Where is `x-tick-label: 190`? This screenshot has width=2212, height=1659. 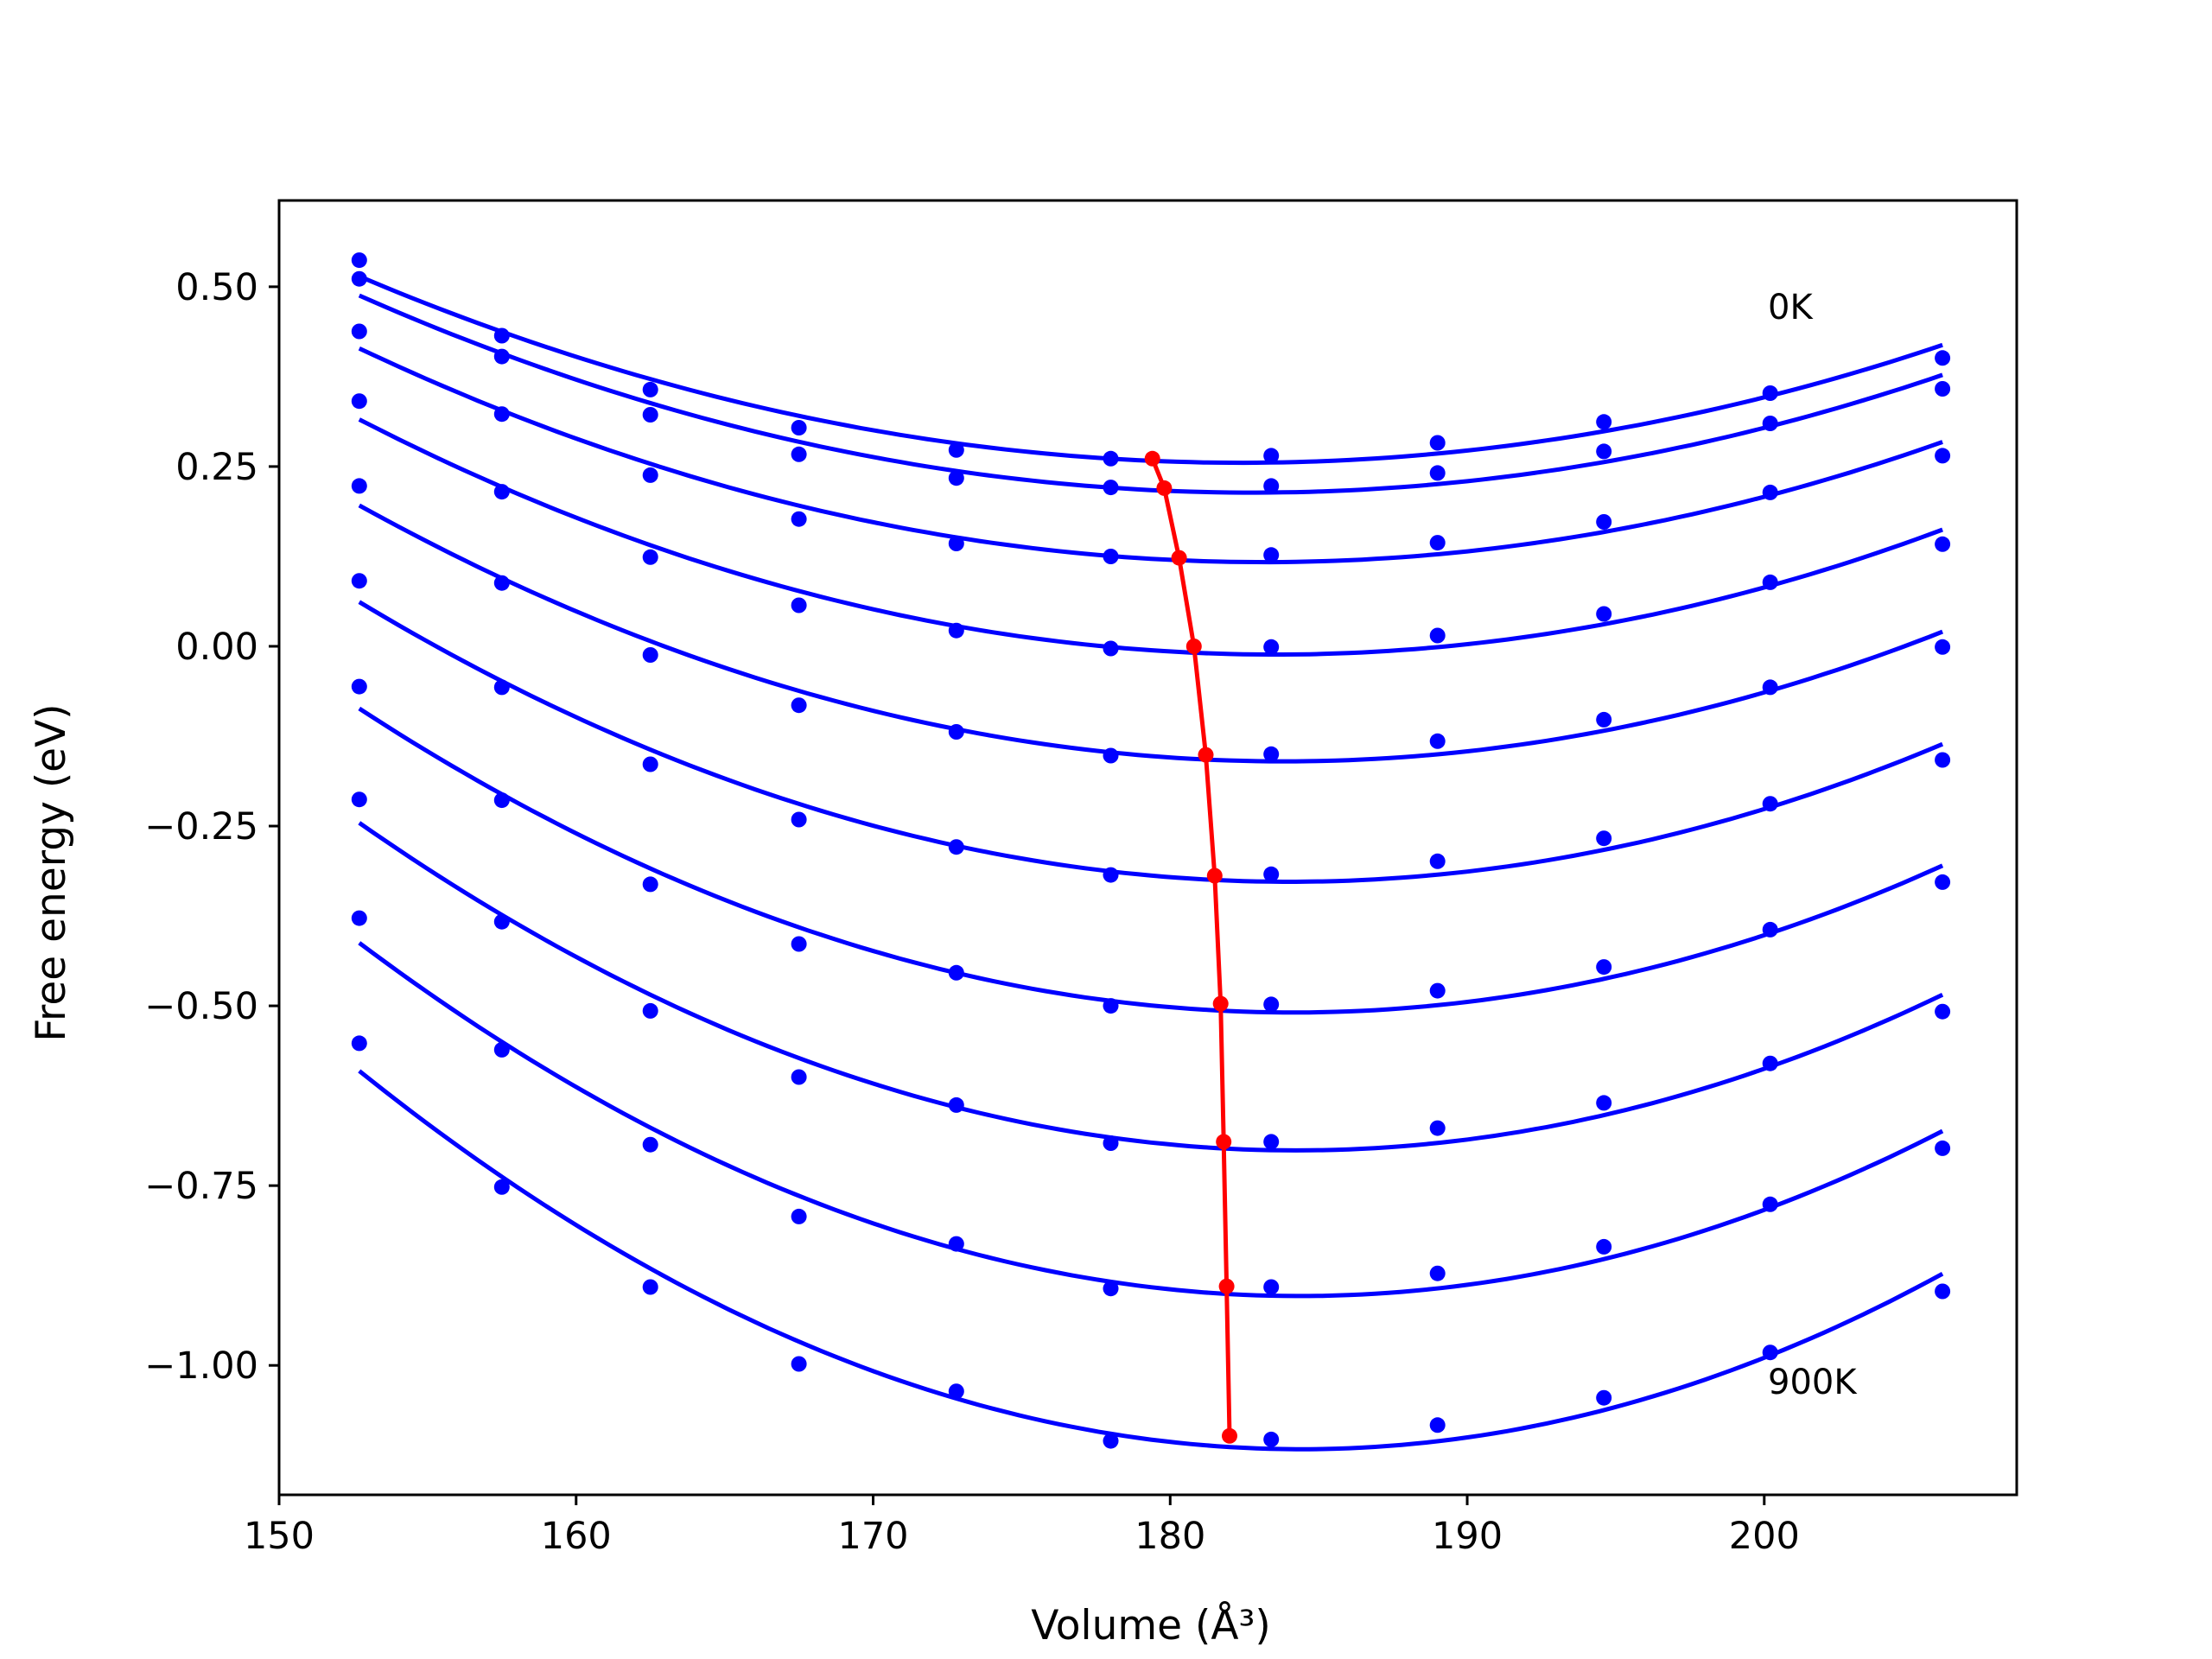 x-tick-label: 190 is located at coordinates (1467, 1536).